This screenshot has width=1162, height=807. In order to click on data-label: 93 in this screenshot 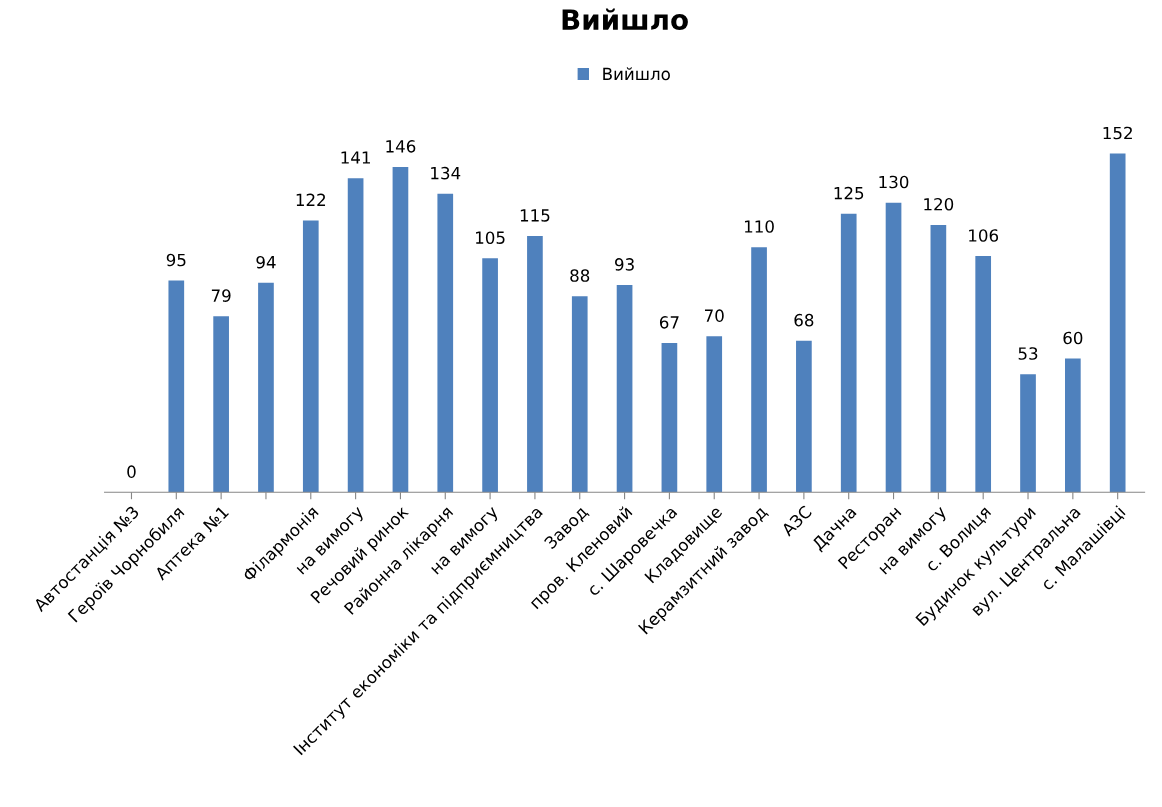, I will do `click(624, 264)`.